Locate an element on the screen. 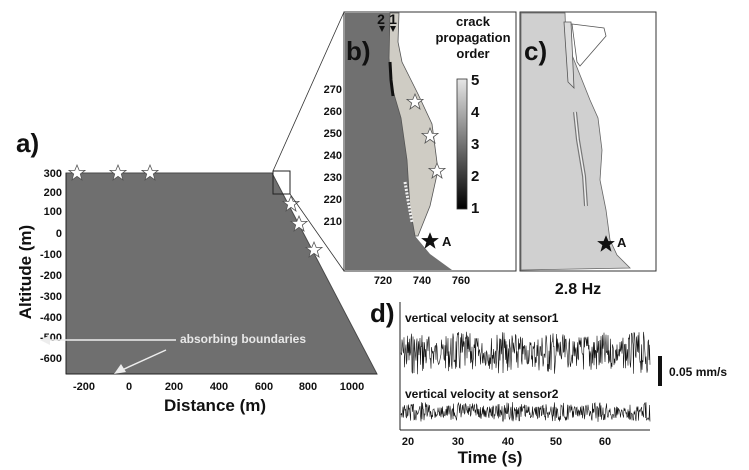  panel-d-label: d) is located at coordinates (382, 313).